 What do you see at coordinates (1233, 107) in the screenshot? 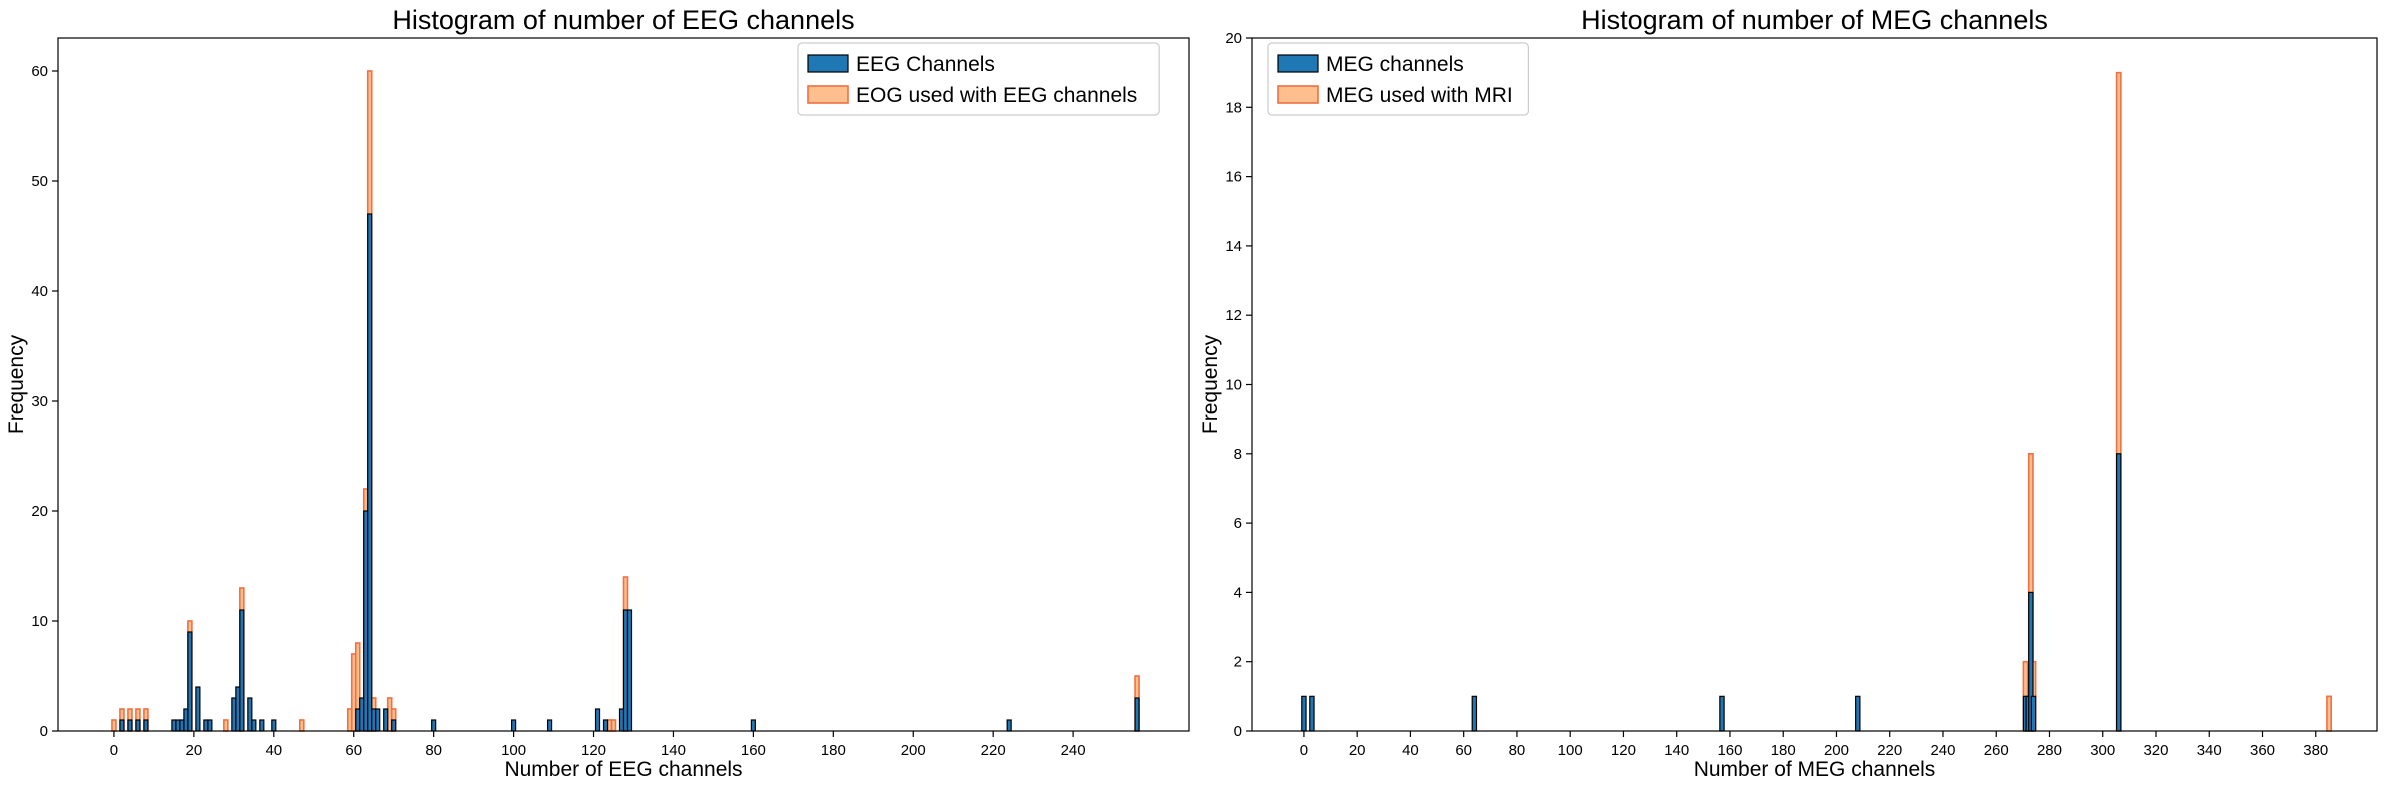
I see `y-tick-label: 18` at bounding box center [1233, 107].